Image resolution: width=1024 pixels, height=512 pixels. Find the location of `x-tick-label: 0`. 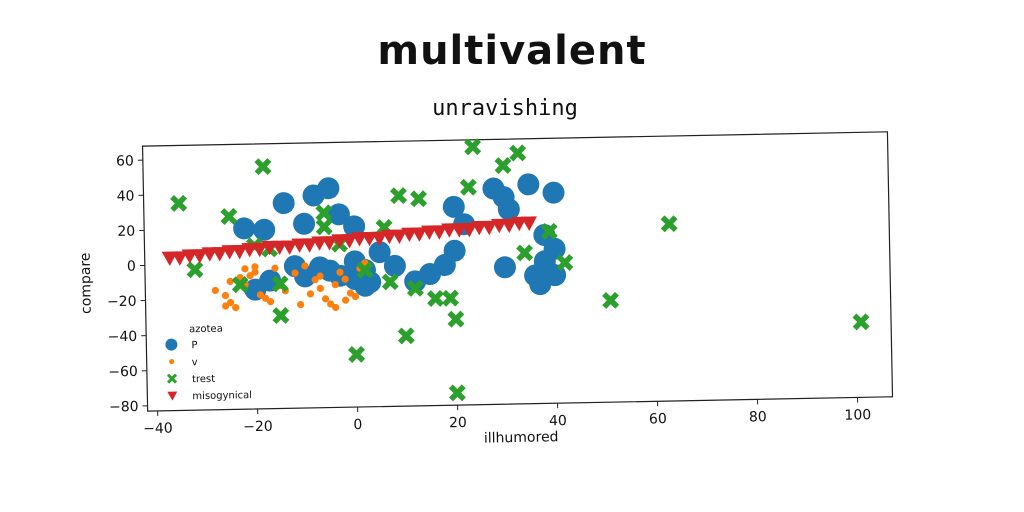

x-tick-label: 0 is located at coordinates (357, 425).